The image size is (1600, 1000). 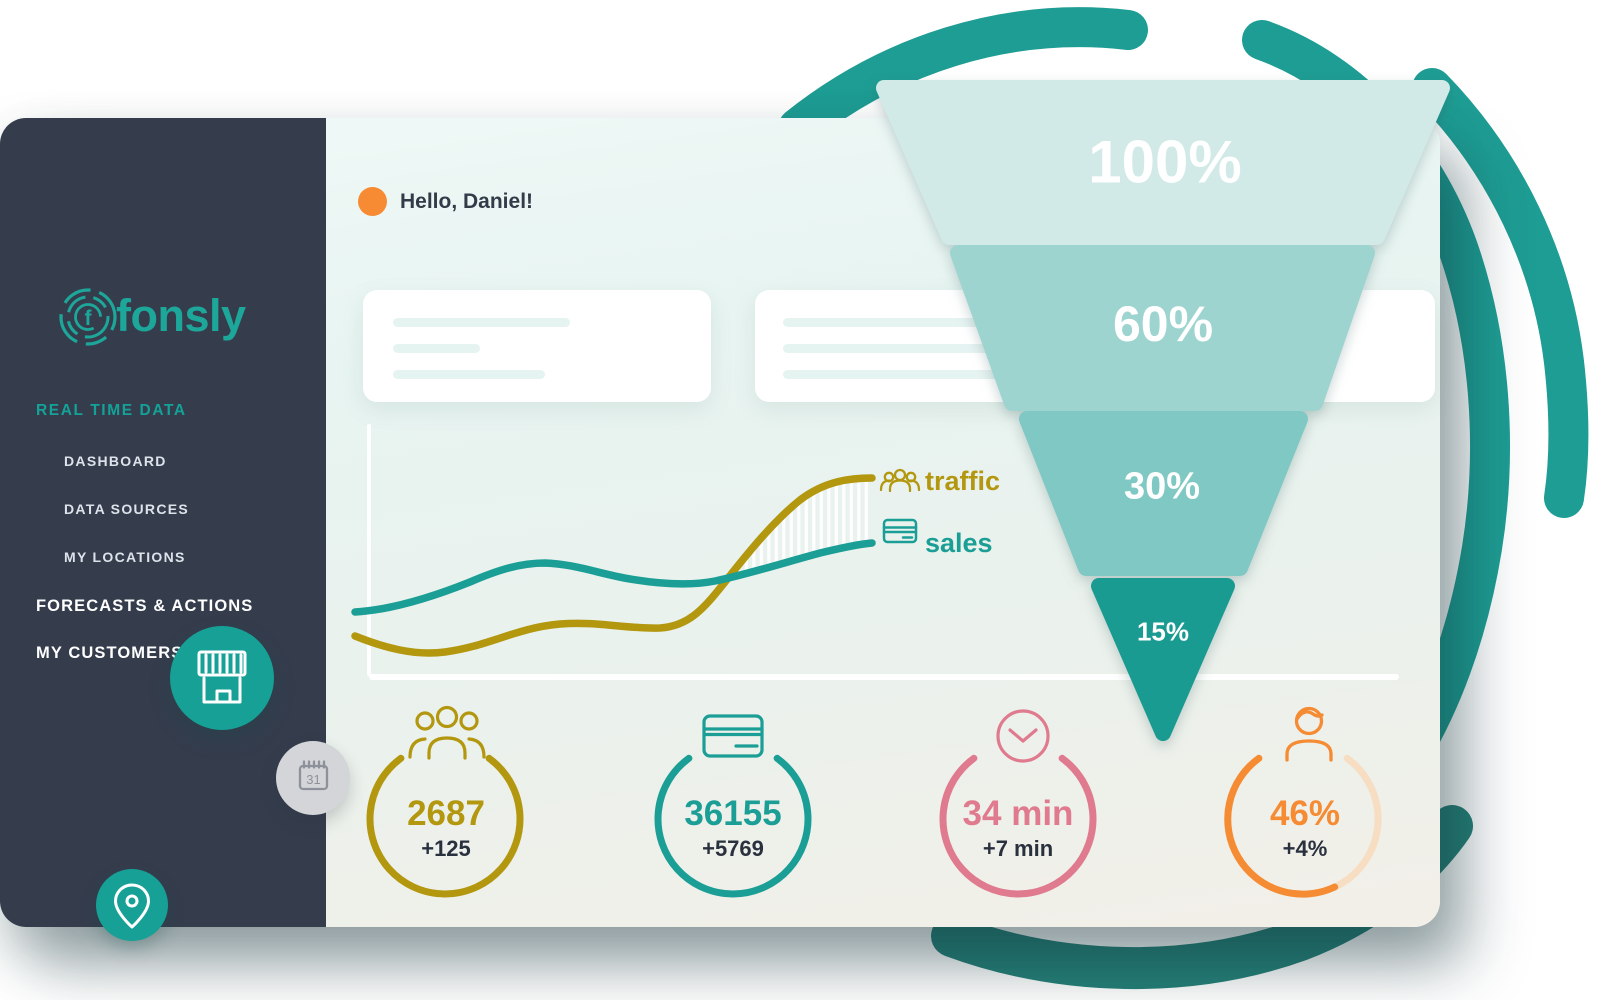 I want to click on sidebar-item-my-customers: MY CUSTOMERS, so click(x=110, y=653).